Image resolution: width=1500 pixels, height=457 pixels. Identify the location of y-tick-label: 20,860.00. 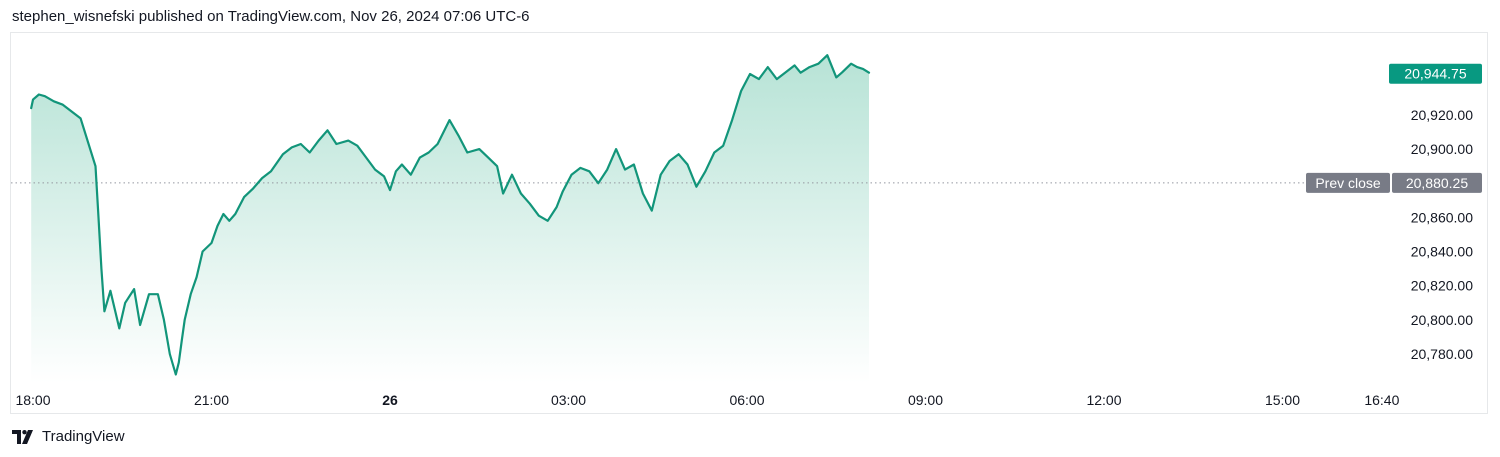
(1442, 217).